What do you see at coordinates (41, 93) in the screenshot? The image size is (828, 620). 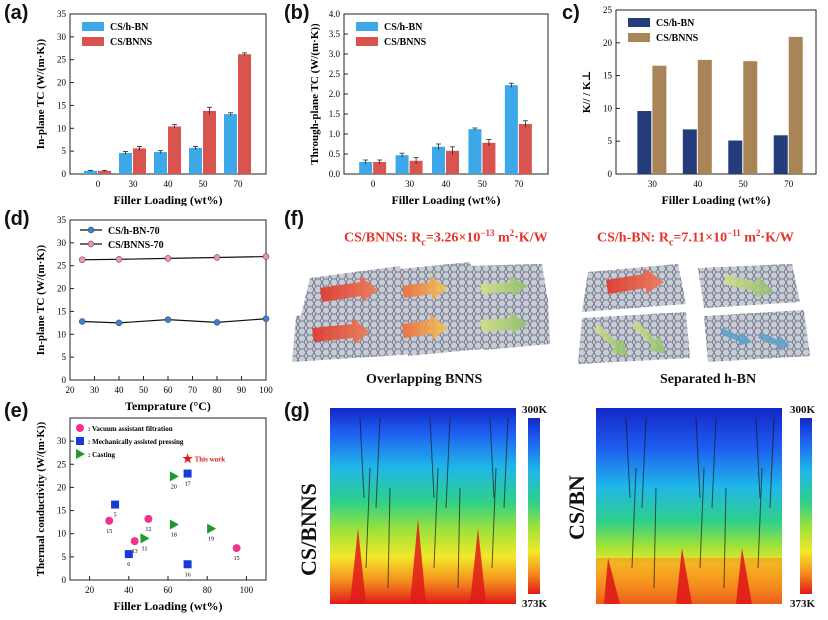 I see `y-axis-label: In-plane TC (W/(m·K))` at bounding box center [41, 93].